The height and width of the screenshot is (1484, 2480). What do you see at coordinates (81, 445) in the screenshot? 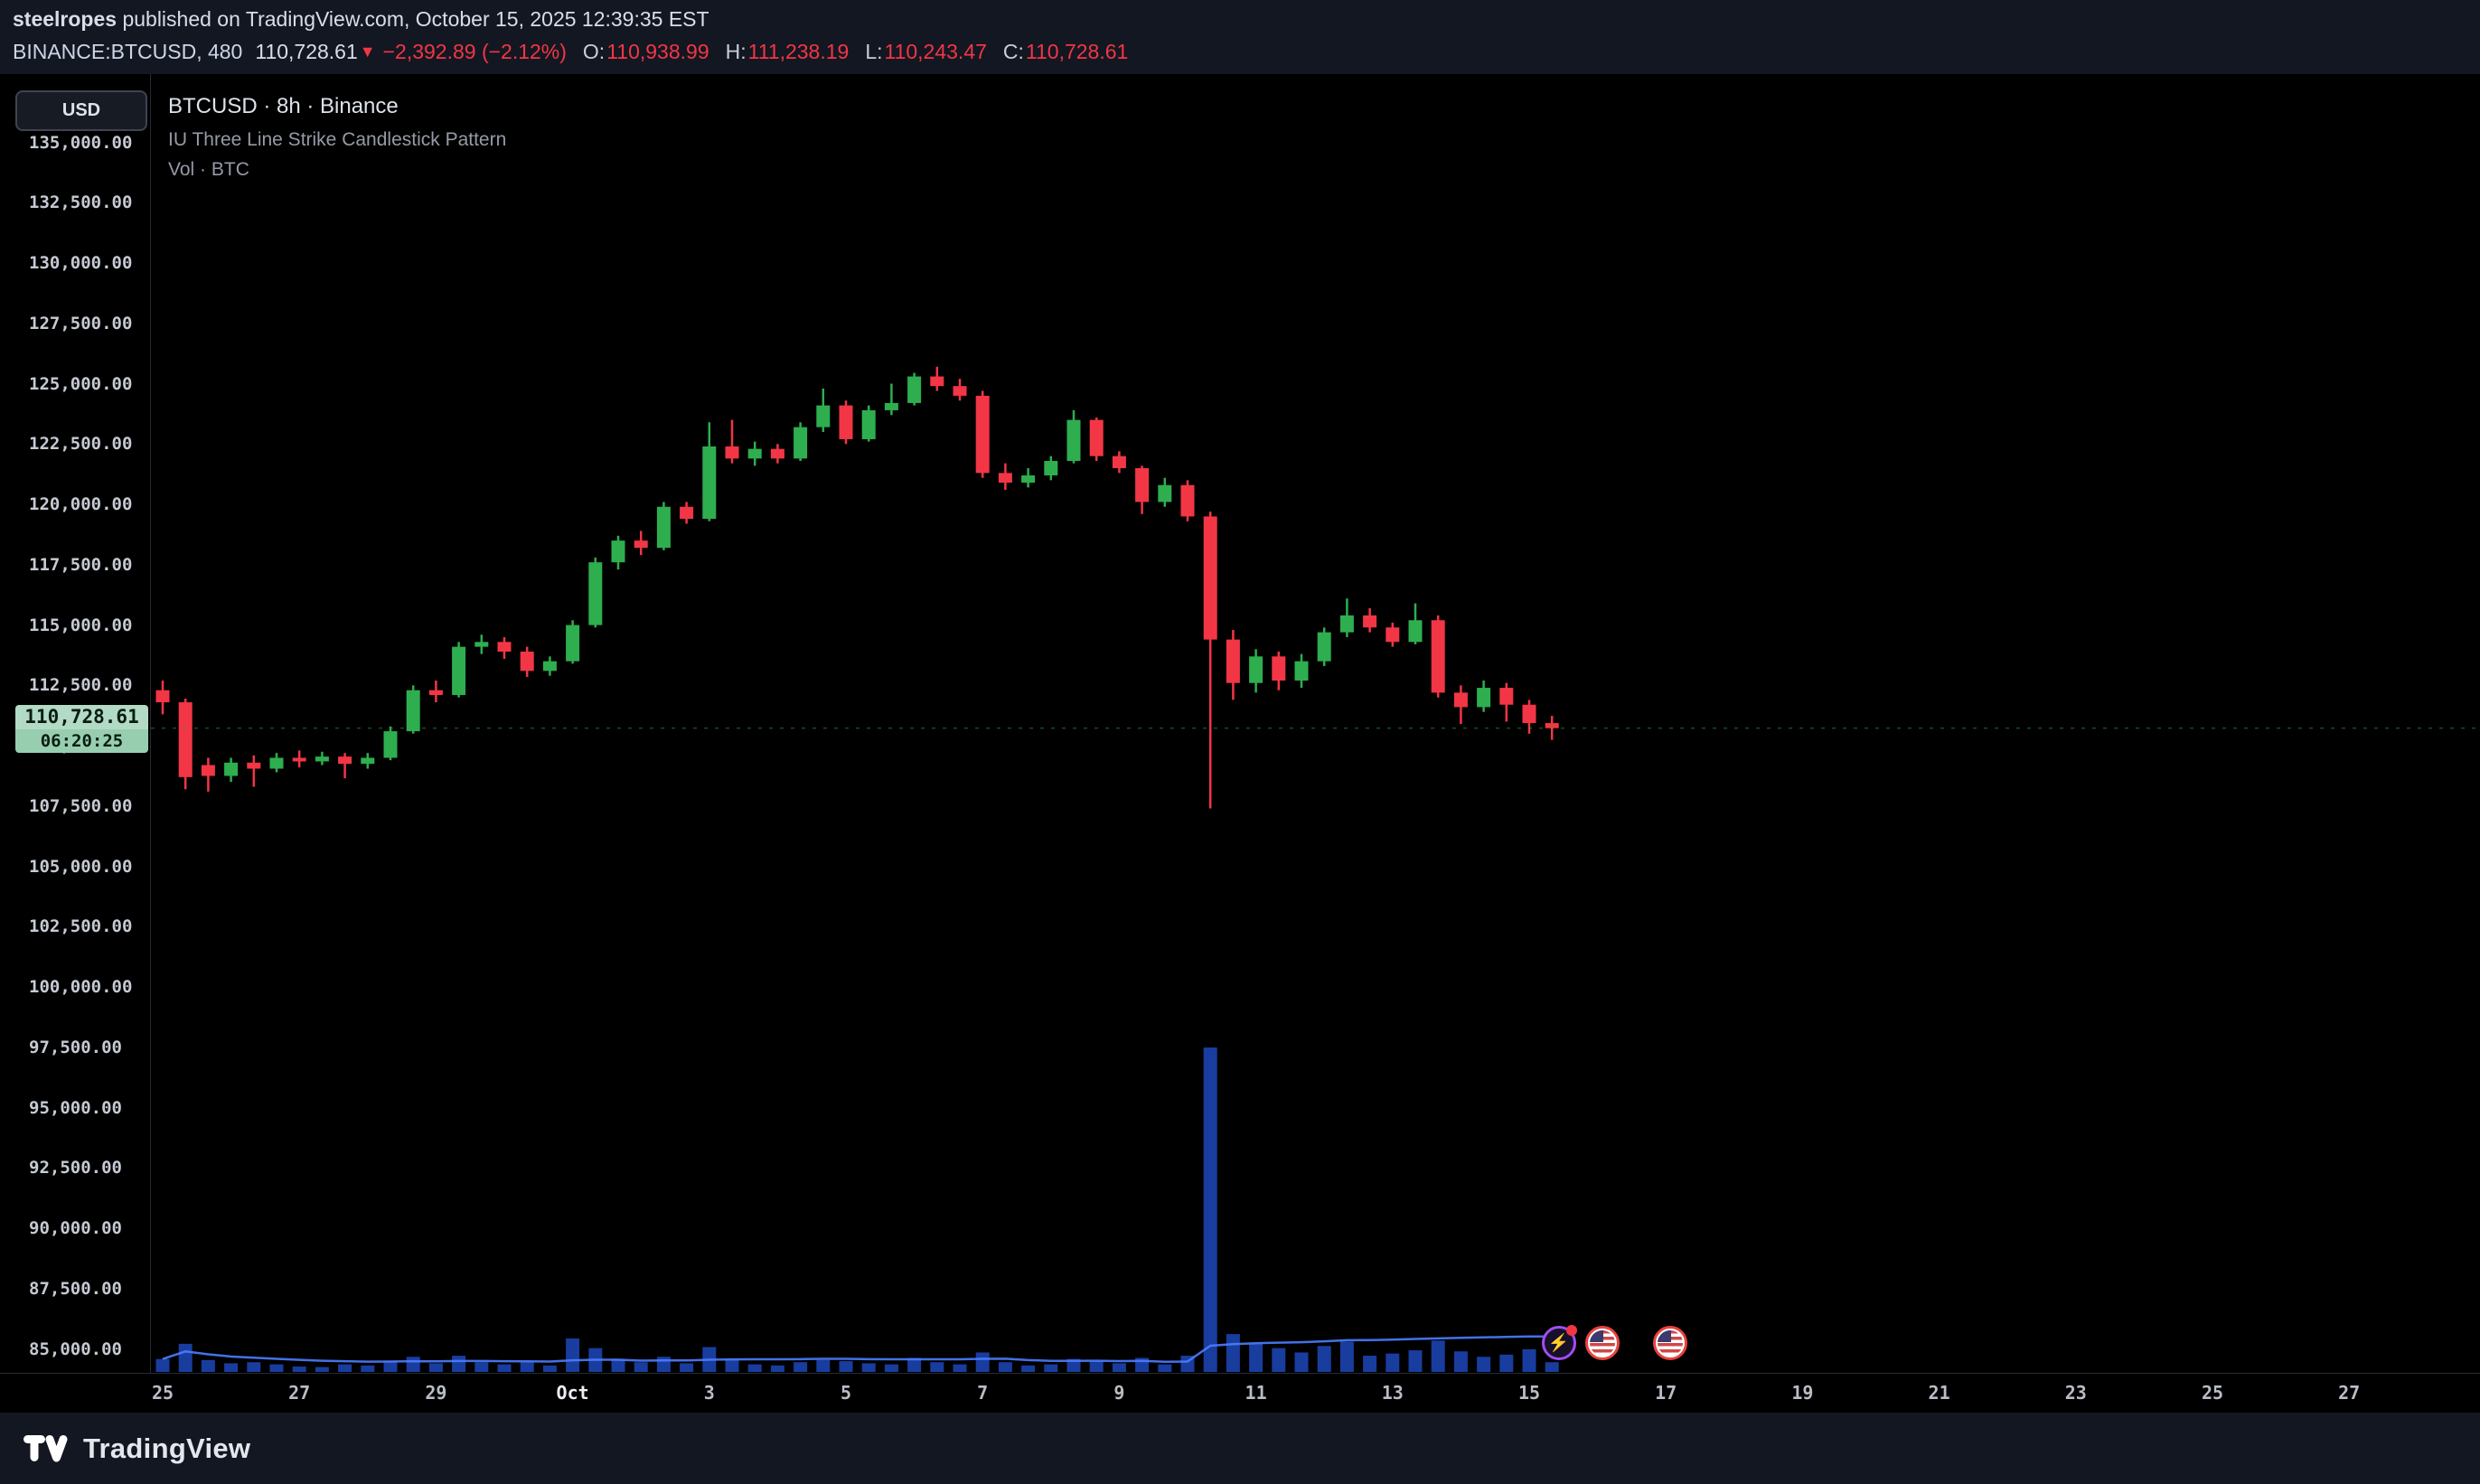
I see `price-axis-label: 122,500.00` at bounding box center [81, 445].